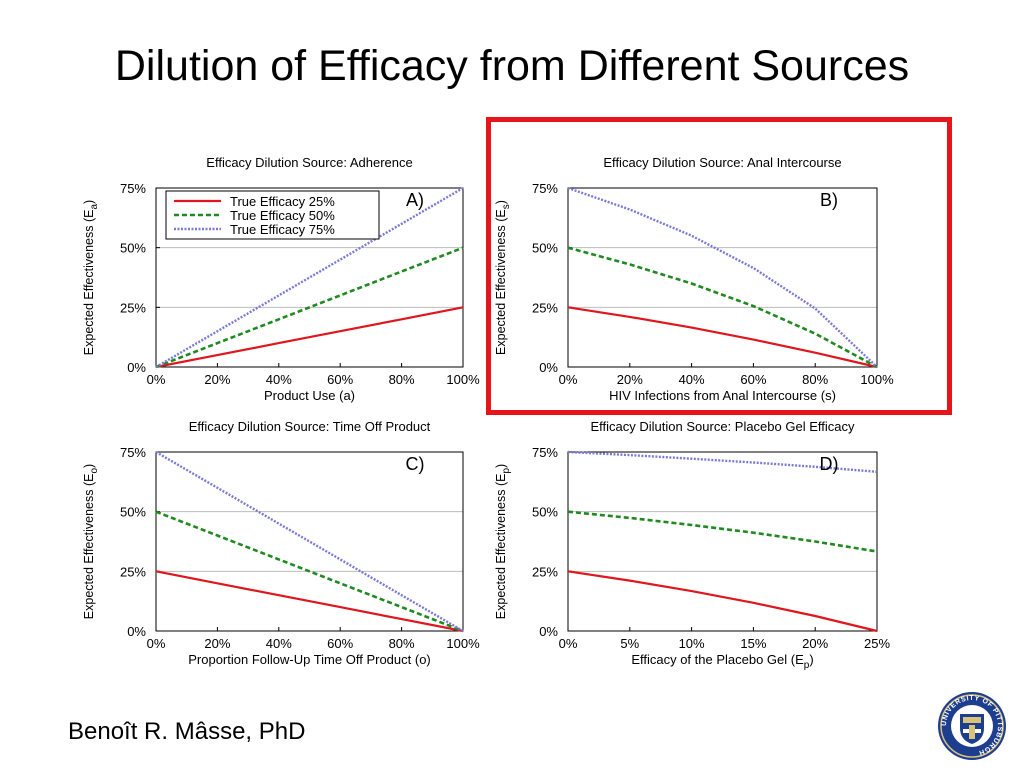  I want to click on x-tick-label: 25%, so click(877, 643).